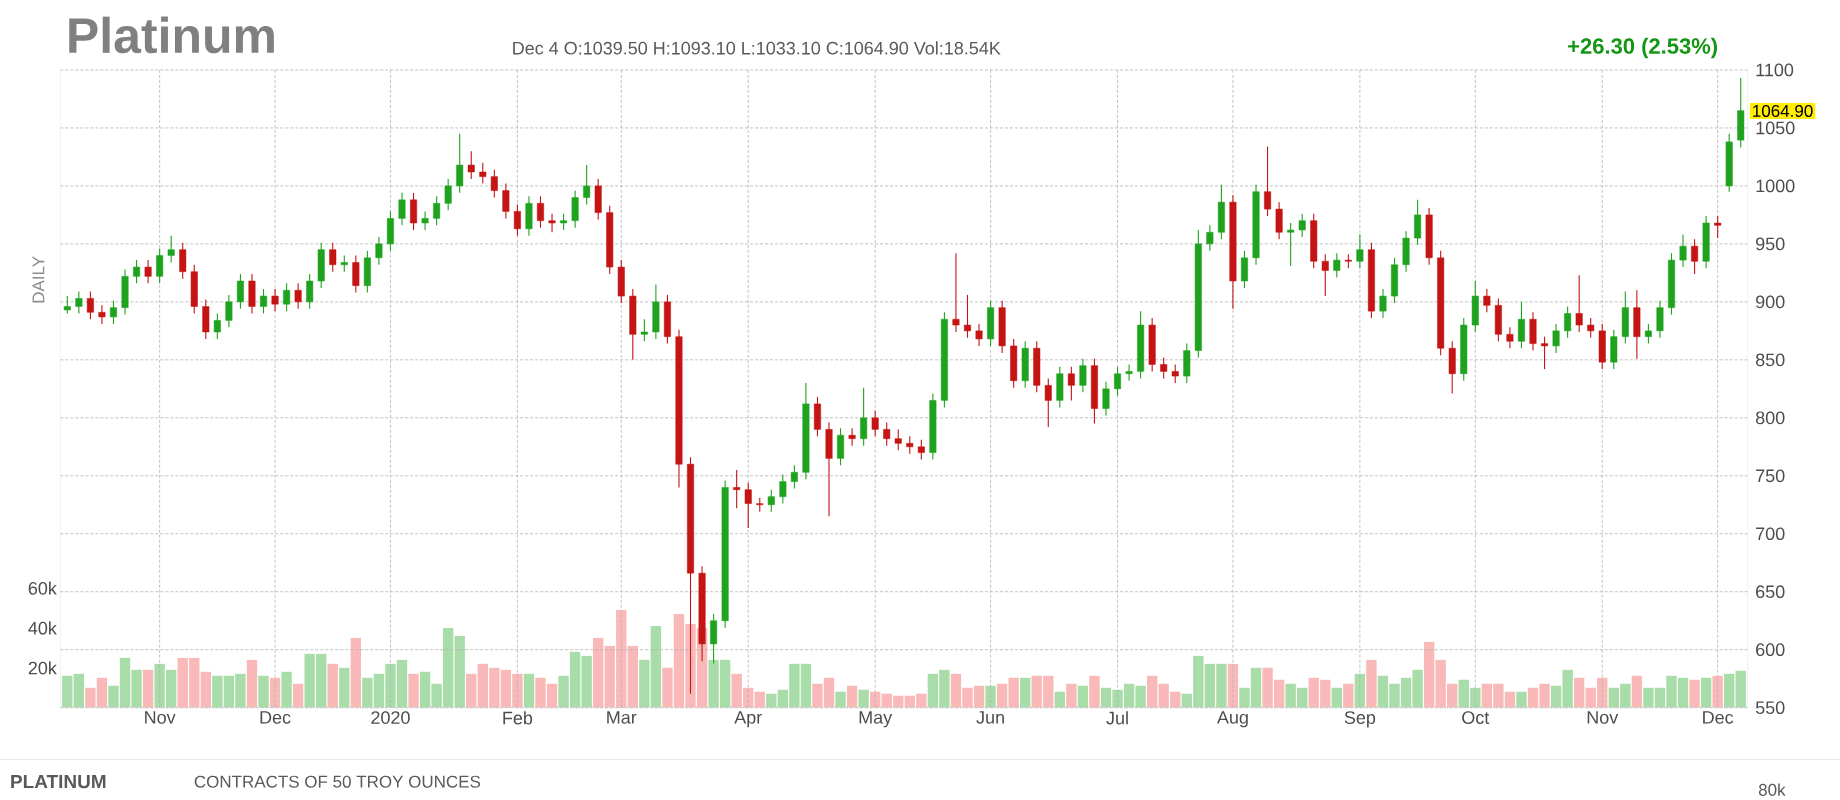 Image resolution: width=1840 pixels, height=800 pixels. Describe the element at coordinates (58, 782) in the screenshot. I see `text: PLATINUM` at that location.